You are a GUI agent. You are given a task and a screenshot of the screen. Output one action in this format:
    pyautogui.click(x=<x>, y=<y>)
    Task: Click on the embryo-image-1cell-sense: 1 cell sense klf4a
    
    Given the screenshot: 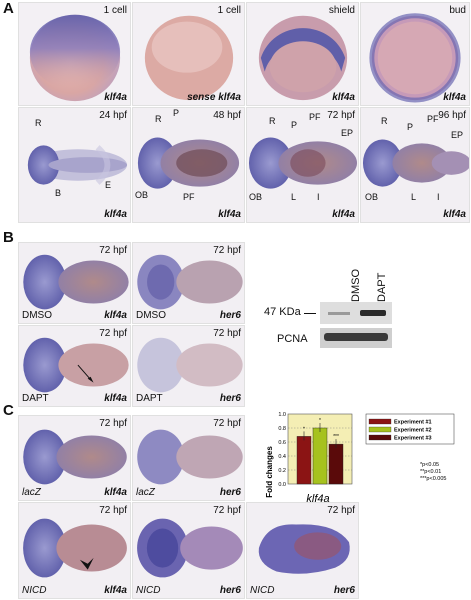 What is the action you would take?
    pyautogui.click(x=188, y=54)
    